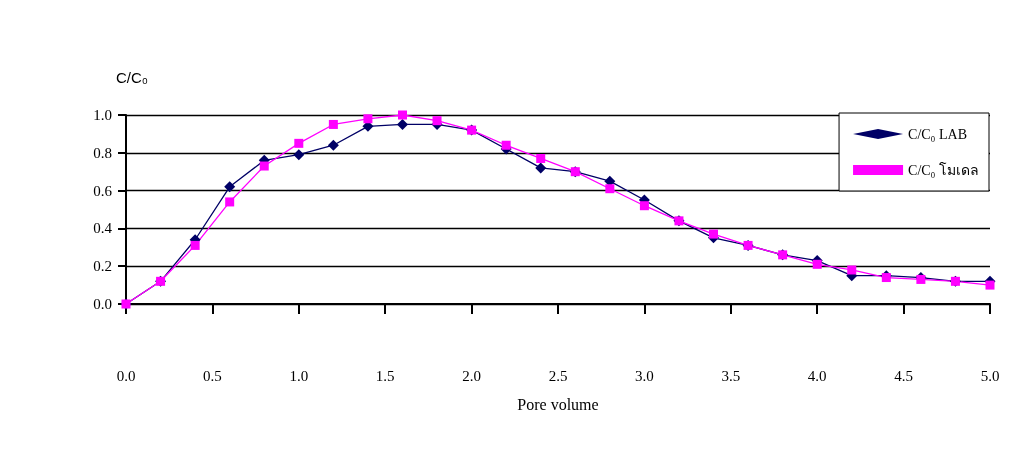  What do you see at coordinates (102, 304) in the screenshot?
I see `y-tick-label: 0.0` at bounding box center [102, 304].